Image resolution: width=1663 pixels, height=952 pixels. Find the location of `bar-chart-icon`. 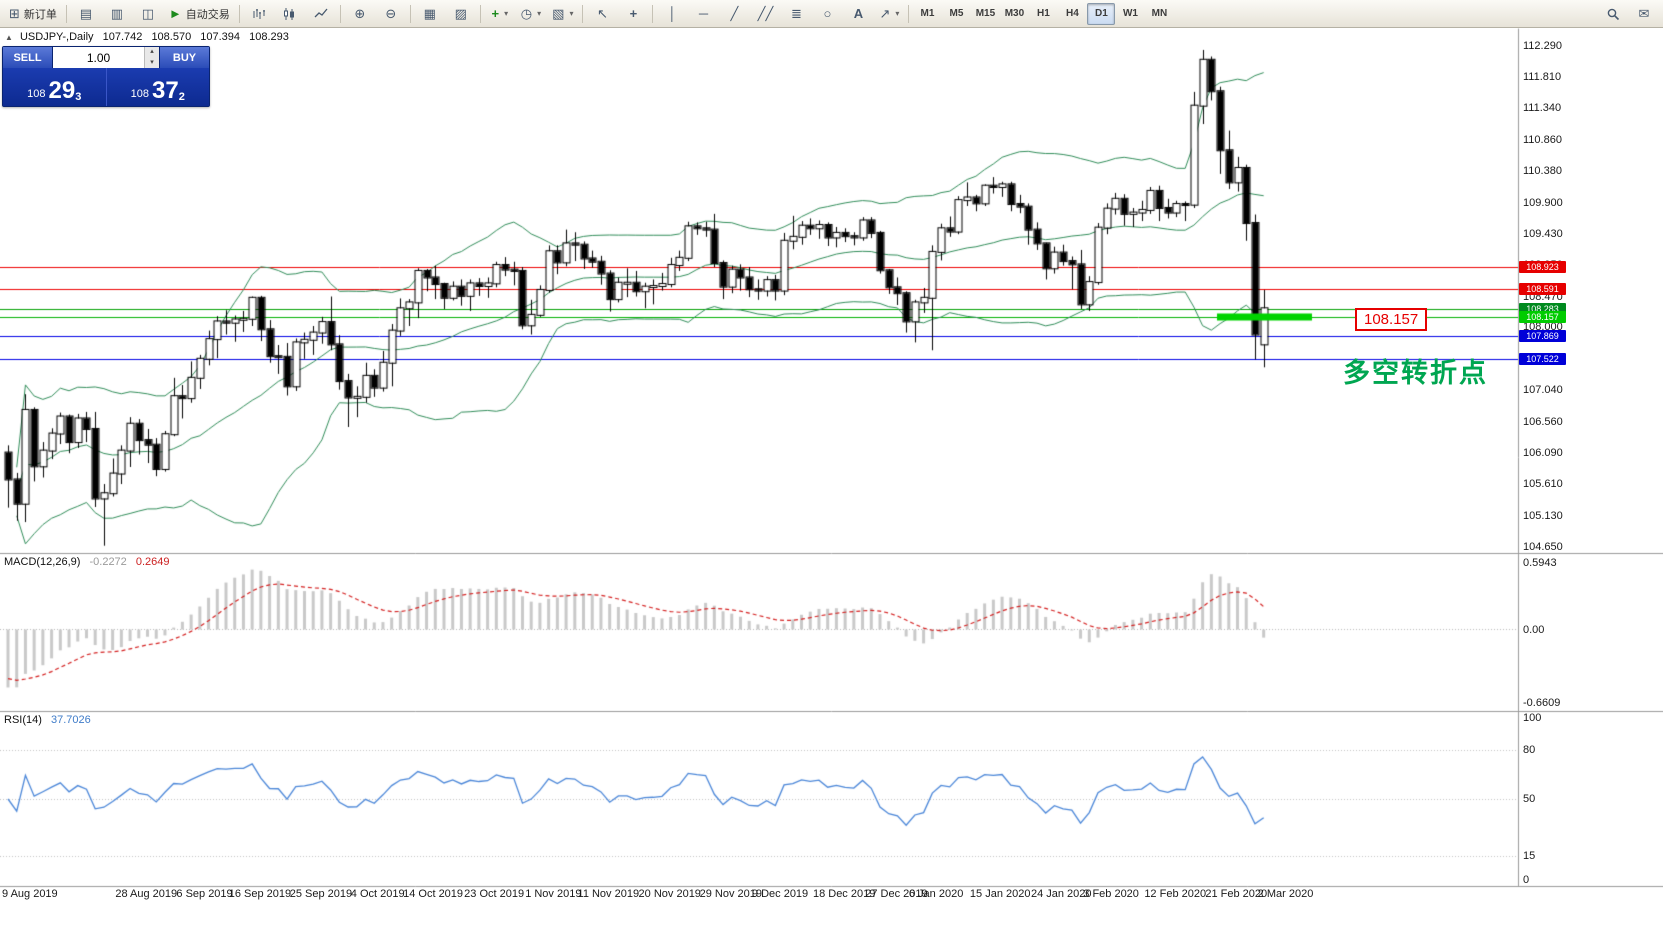

bar-chart-icon is located at coordinates (259, 13).